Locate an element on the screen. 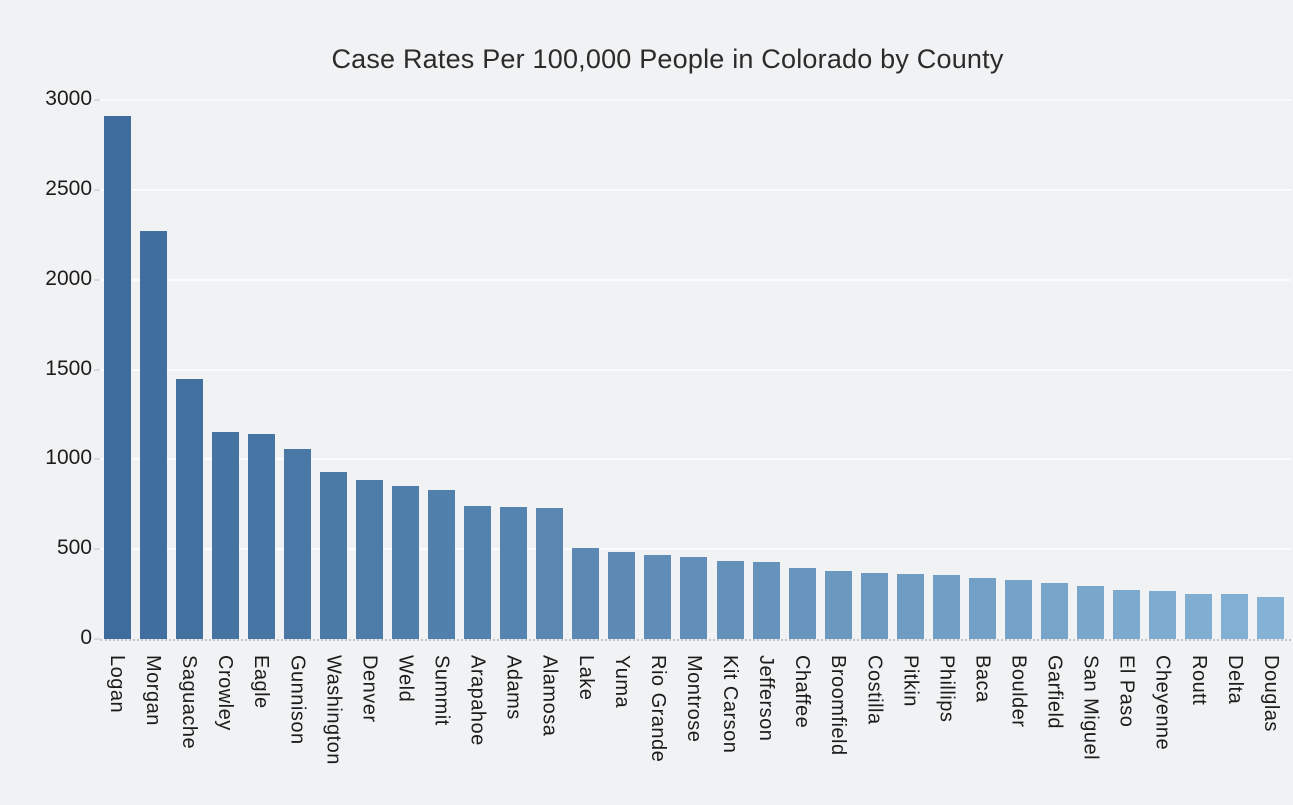 This screenshot has height=805, width=1293. bar-san-miguel is located at coordinates (1091, 612).